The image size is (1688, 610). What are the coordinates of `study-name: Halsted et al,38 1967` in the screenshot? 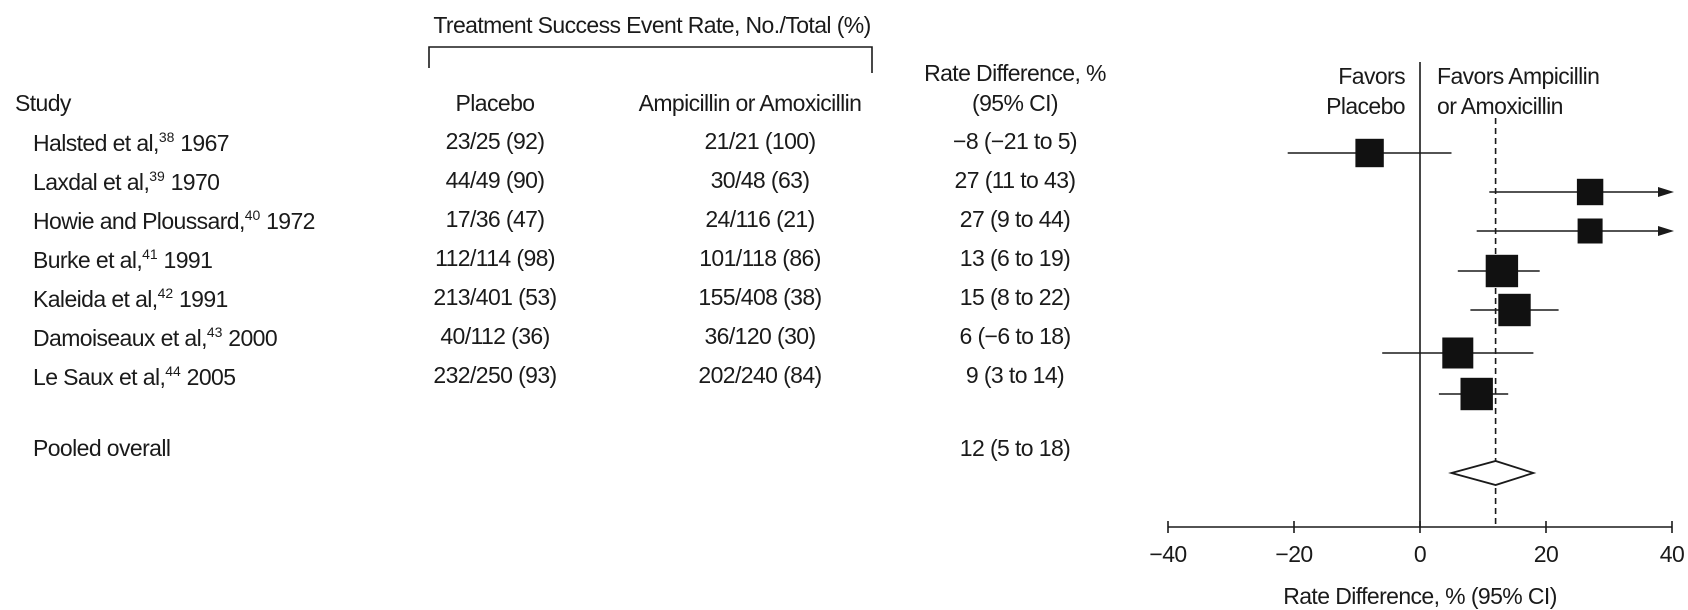 It's located at (131, 142).